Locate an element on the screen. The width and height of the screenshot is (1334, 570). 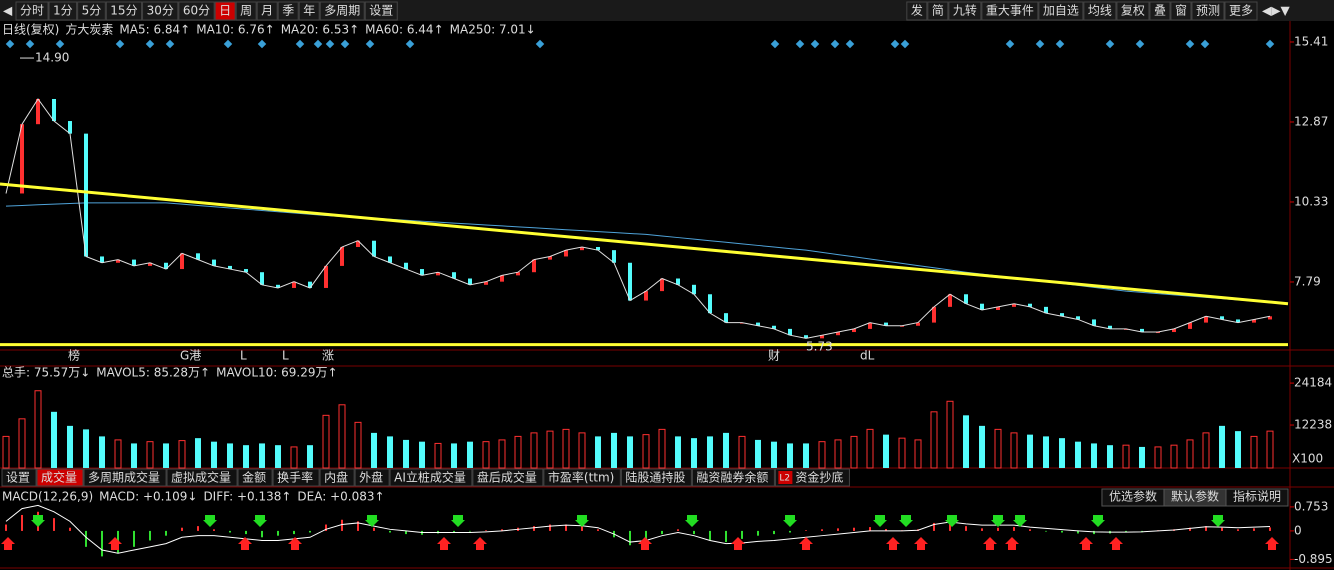
tab-label: 陆股通持股 is located at coordinates (655, 477).